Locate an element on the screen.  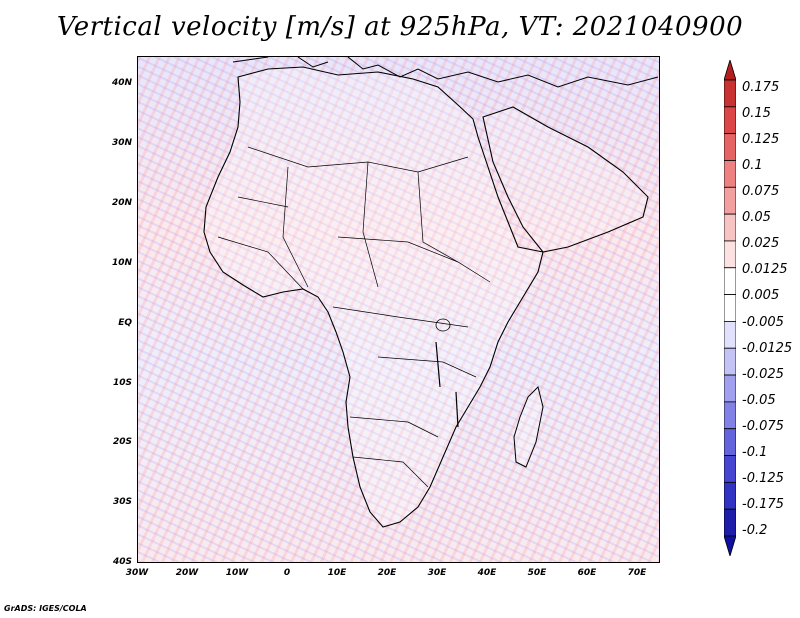
lake-victoria is located at coordinates (443, 325).